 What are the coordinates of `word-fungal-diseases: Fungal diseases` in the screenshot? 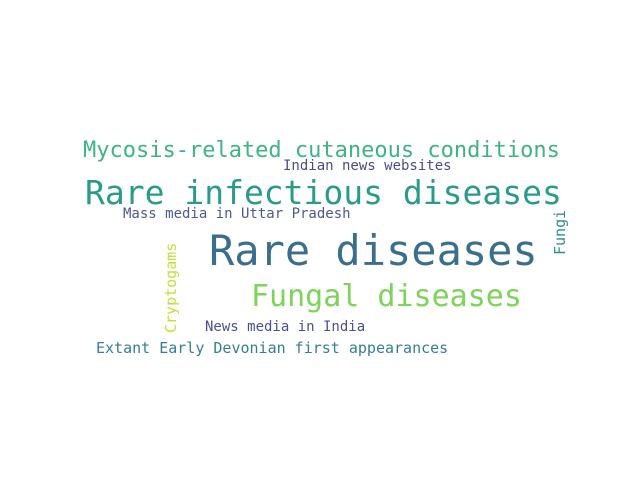 It's located at (386, 296).